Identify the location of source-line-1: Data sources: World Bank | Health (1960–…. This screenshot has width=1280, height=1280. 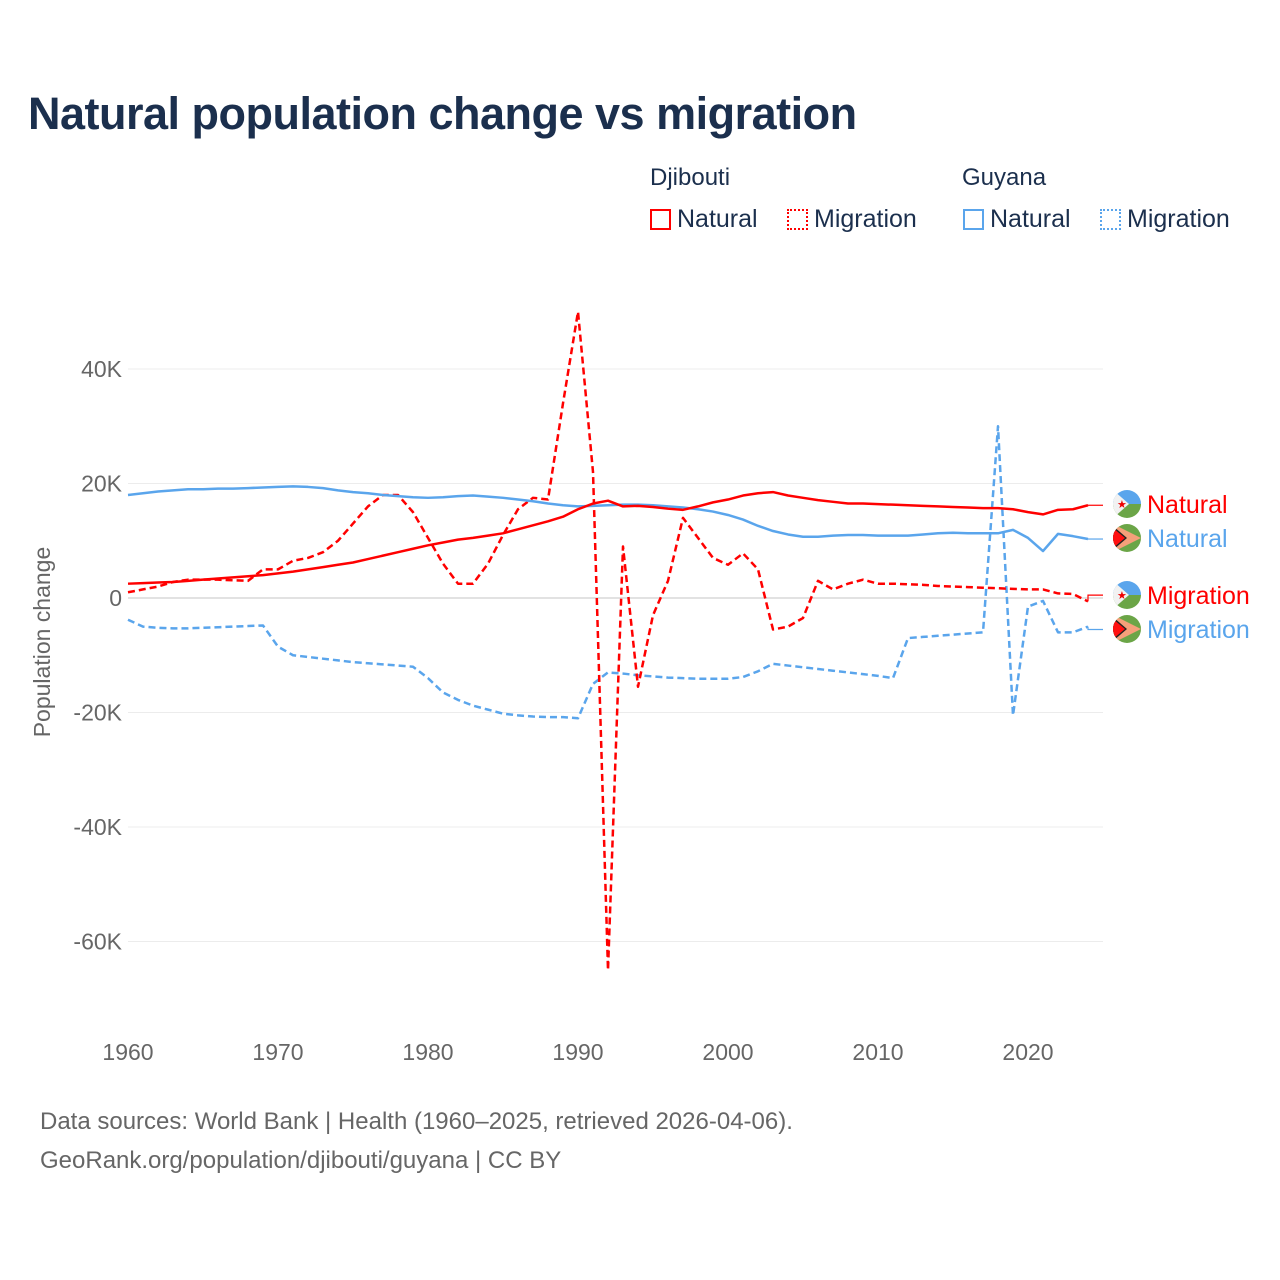
(416, 1121).